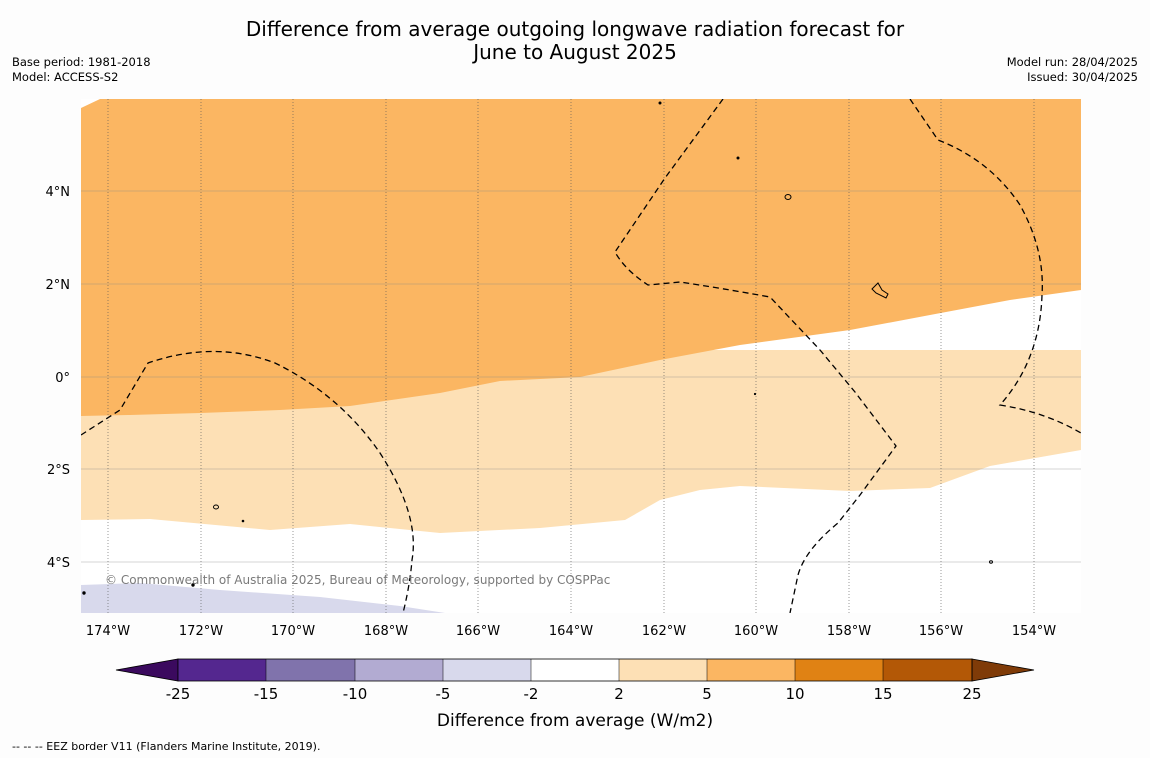 The image size is (1150, 758). I want to click on lon-label: 170°W, so click(293, 631).